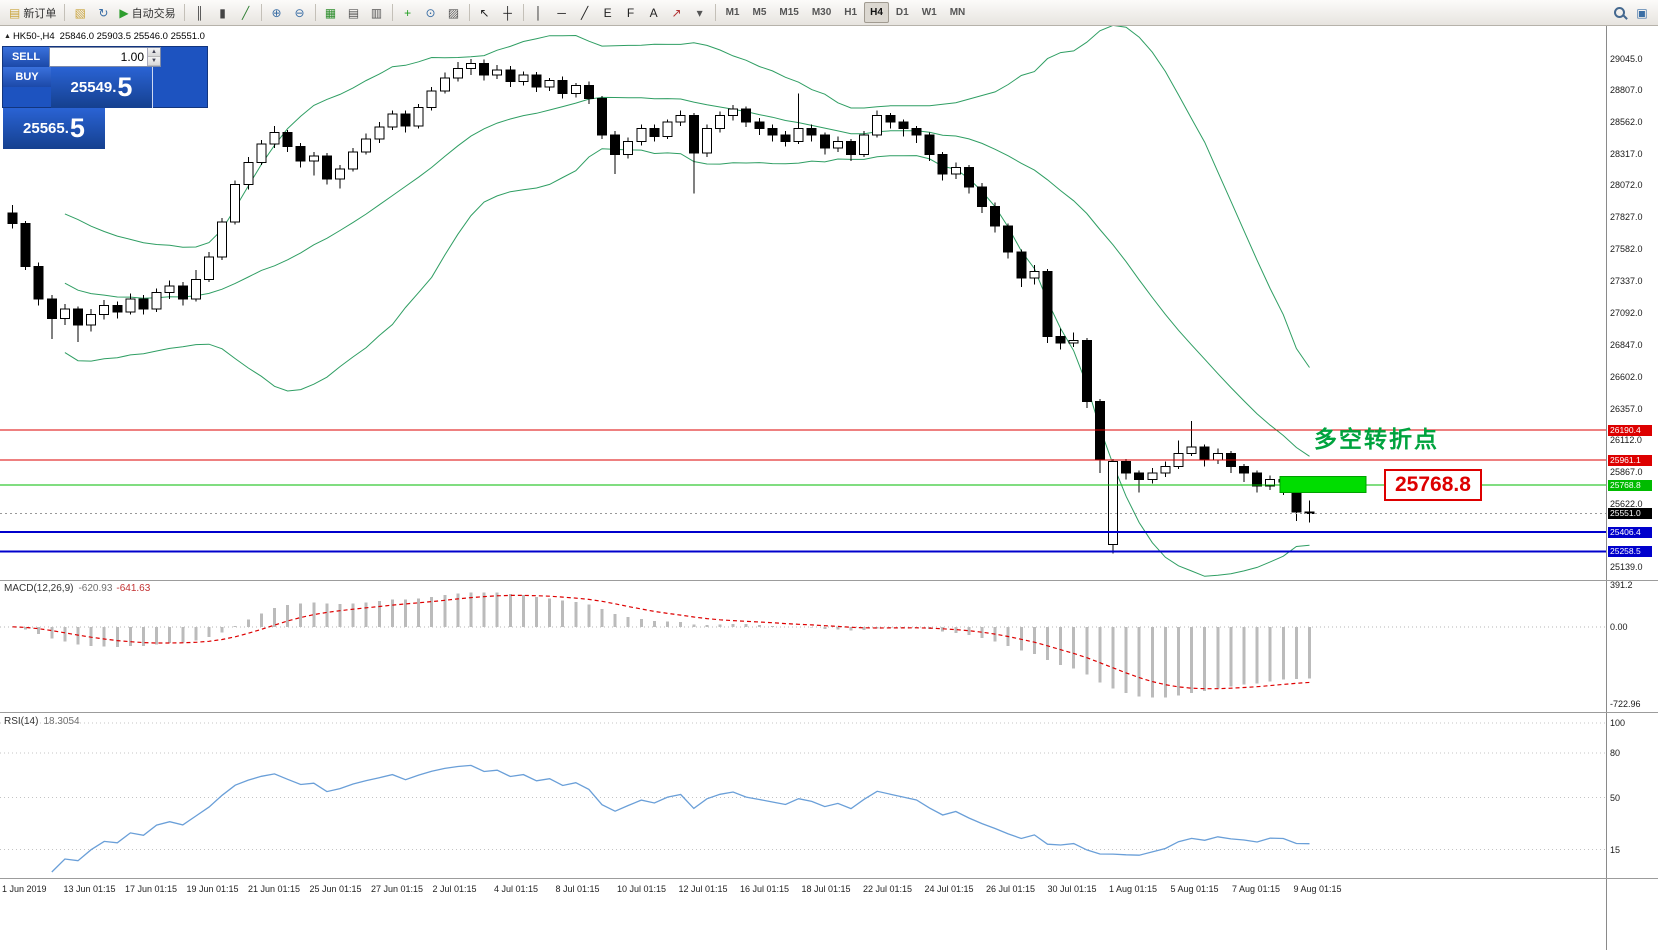 This screenshot has width=1658, height=950. What do you see at coordinates (821, 12) in the screenshot?
I see `timeframe-m30-button: M30` at bounding box center [821, 12].